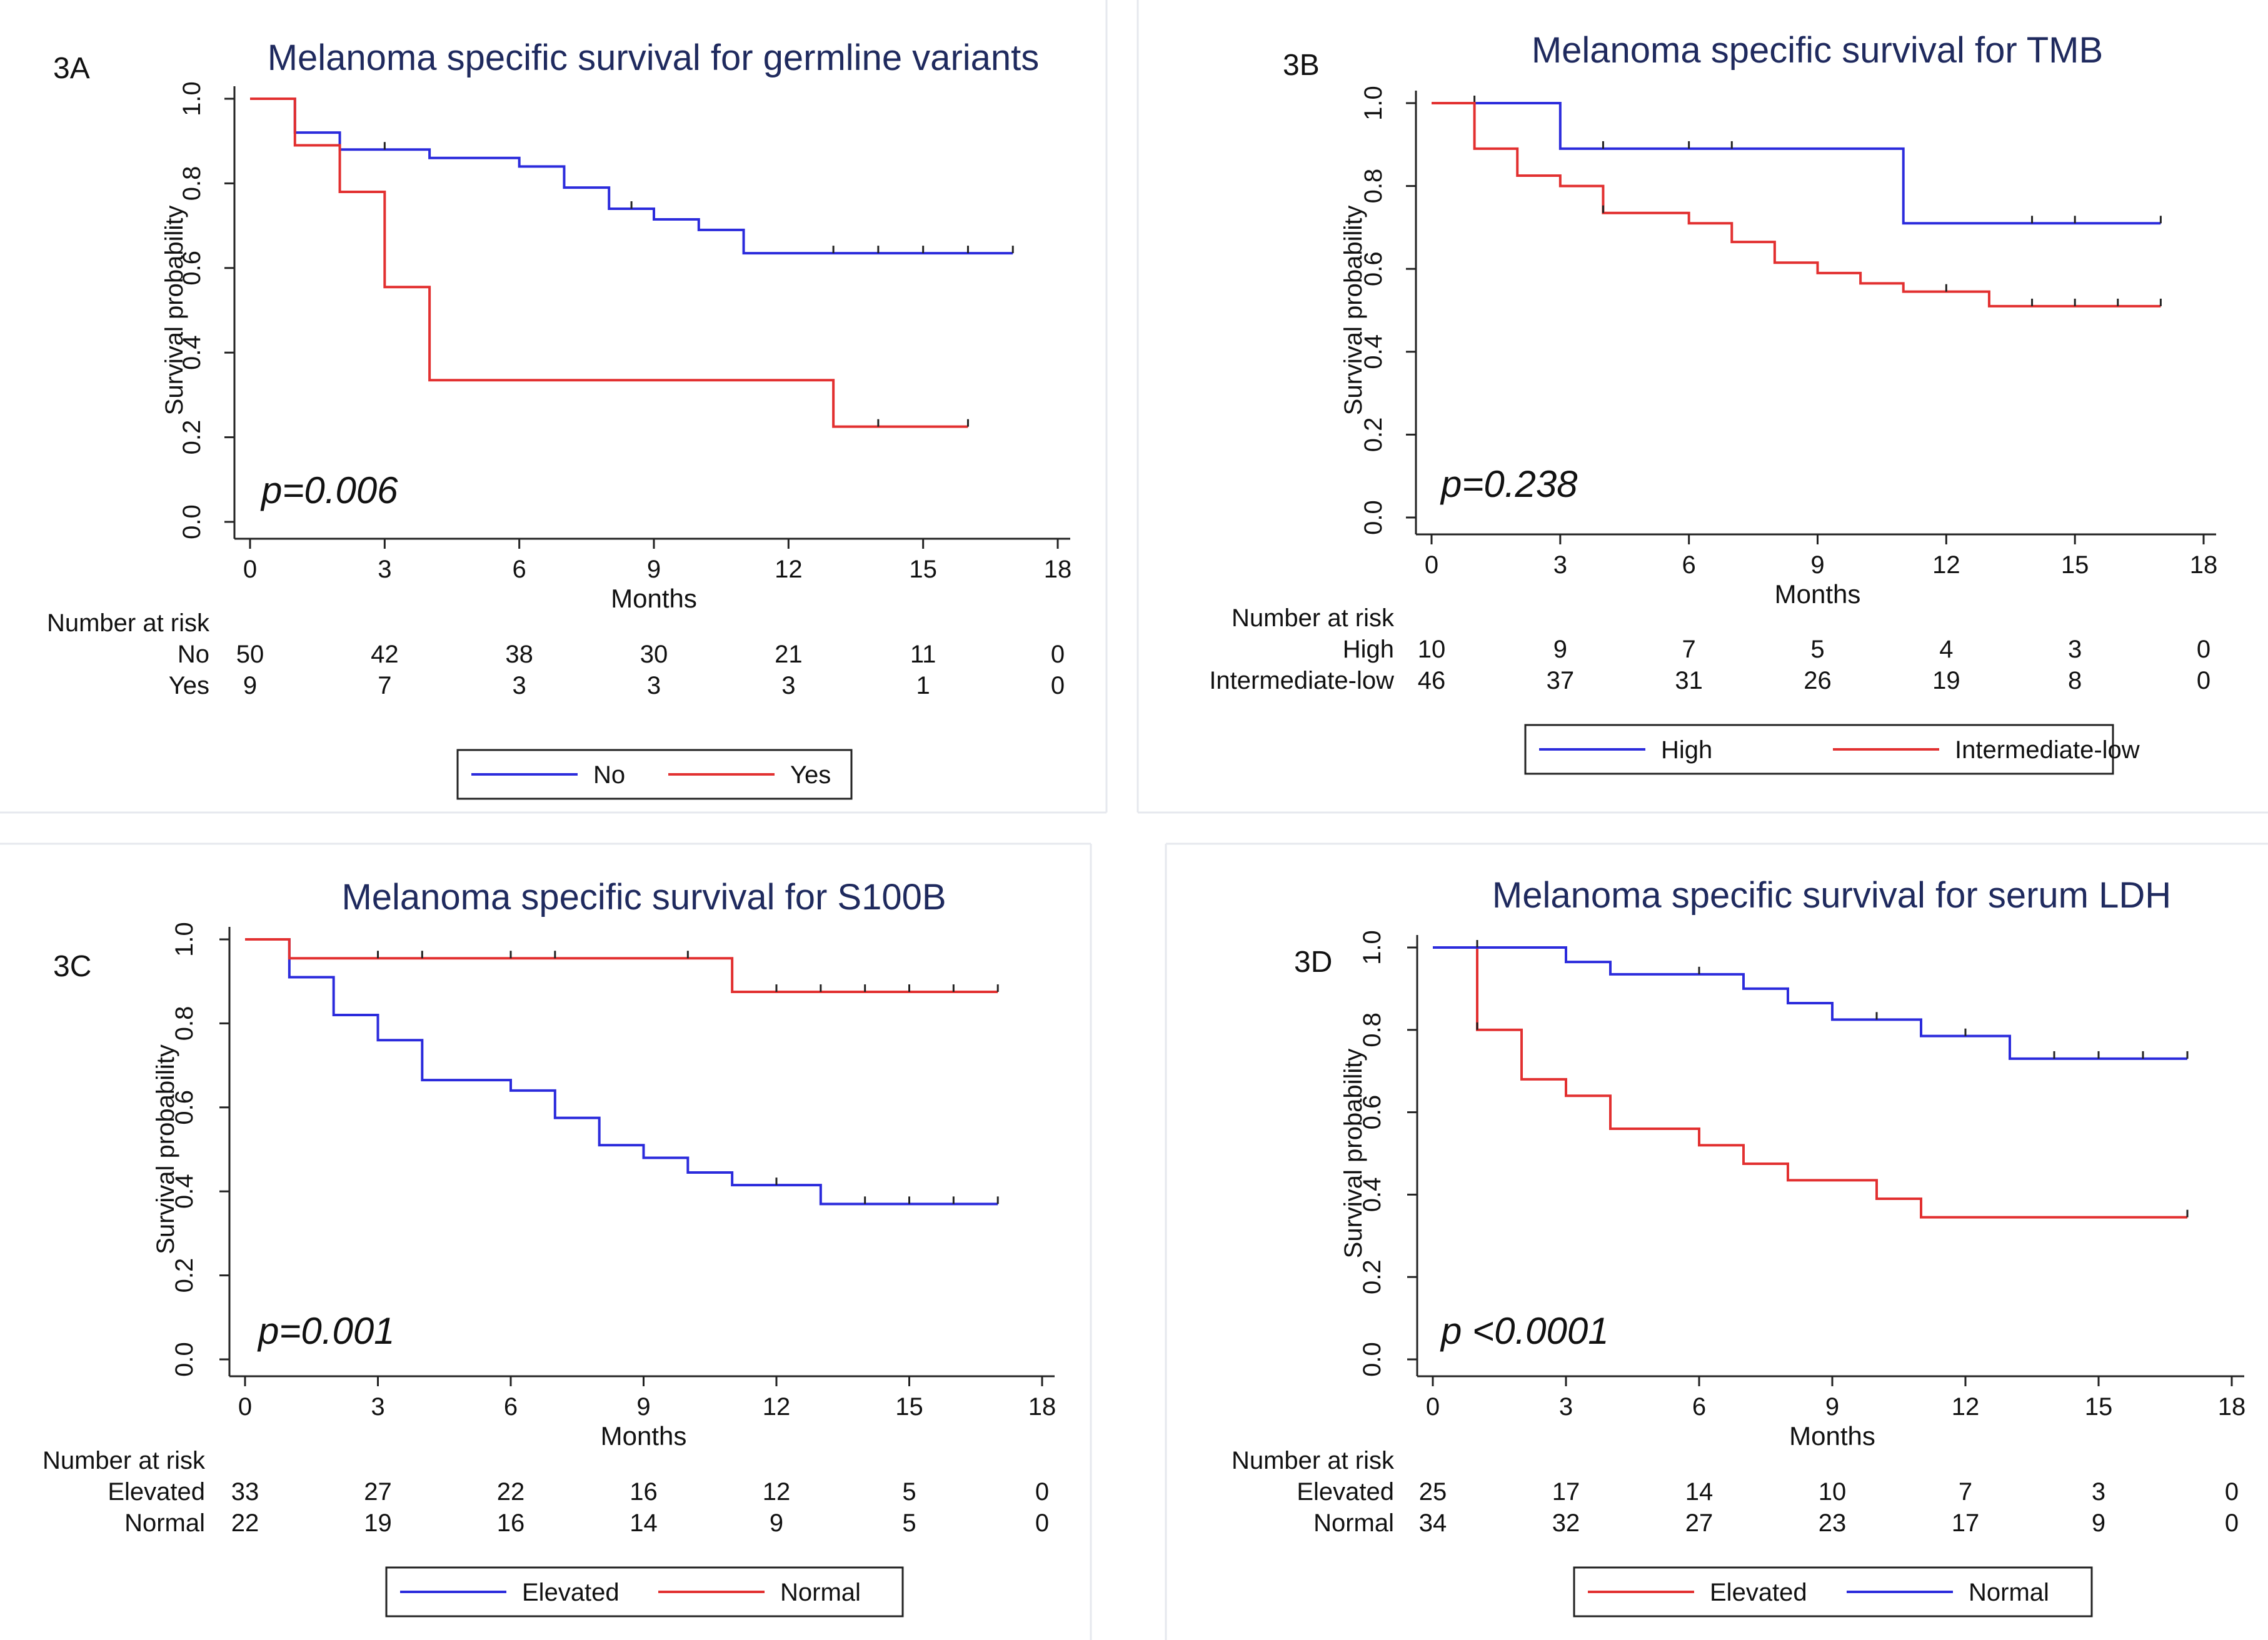 Image resolution: width=2268 pixels, height=1640 pixels. I want to click on legend-label: High, so click(1686, 750).